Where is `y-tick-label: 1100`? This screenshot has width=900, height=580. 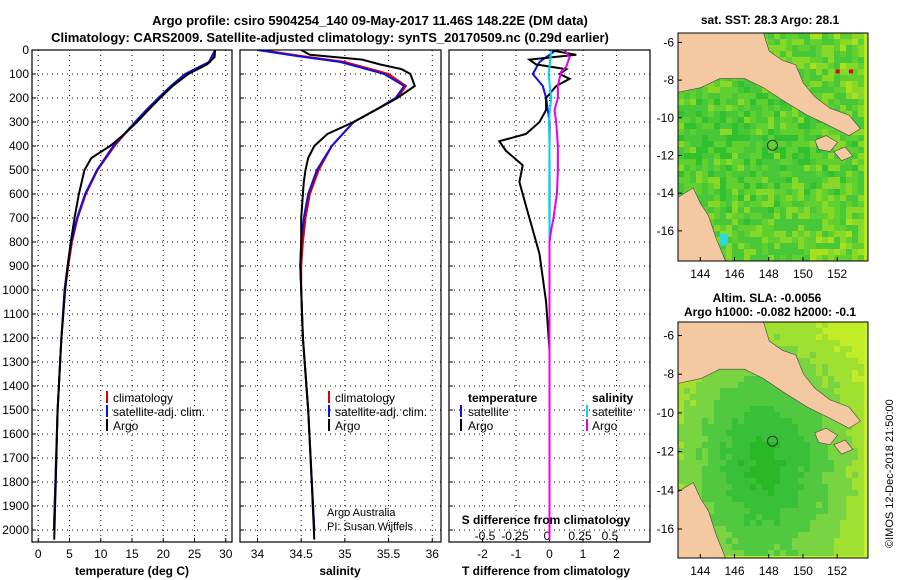 y-tick-label: 1100 is located at coordinates (16, 314).